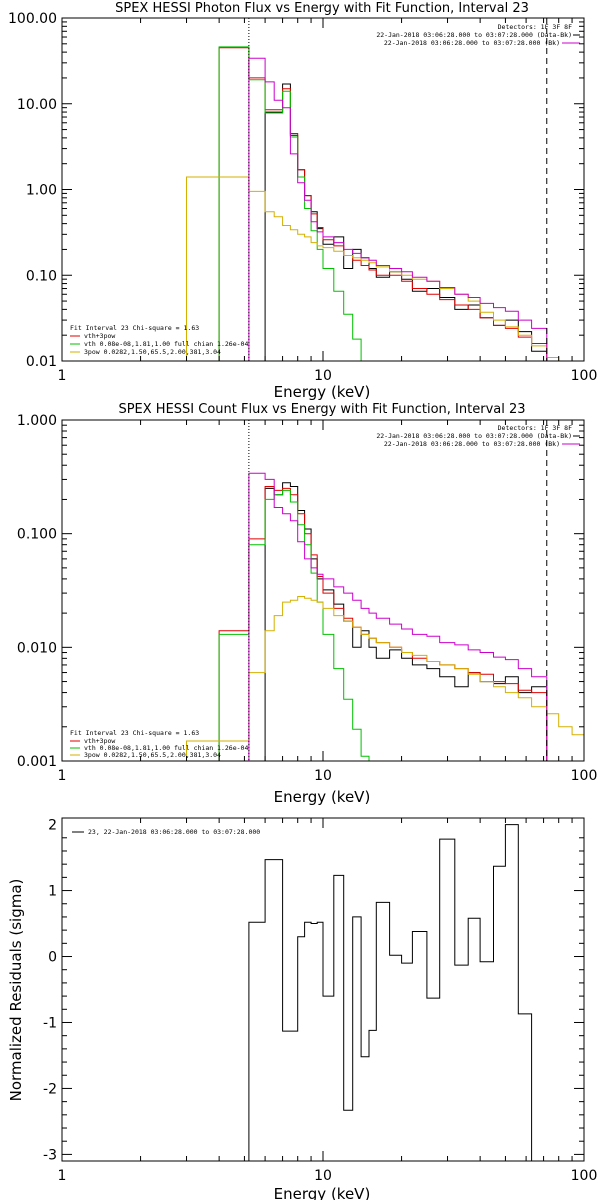 The width and height of the screenshot is (600, 1200). I want to click on y-tick-label: -1, so click(50, 1023).